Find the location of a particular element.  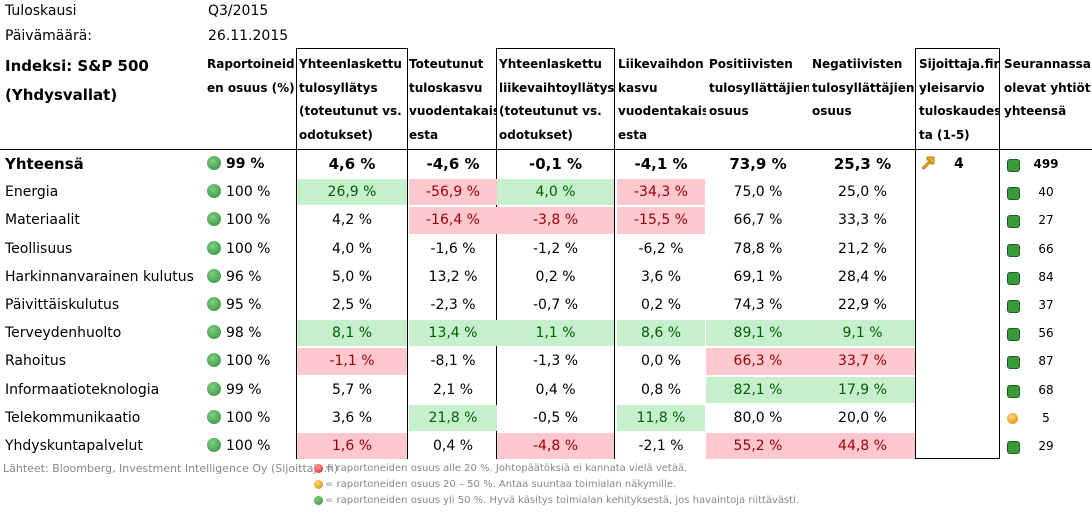

cell-earn-surp: 5,0 % is located at coordinates (352, 276).